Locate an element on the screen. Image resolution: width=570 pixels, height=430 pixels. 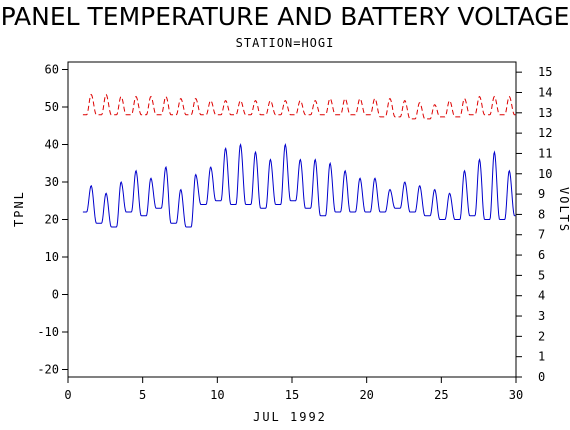
y-tick-label-right: 8 is located at coordinates (541, 214).